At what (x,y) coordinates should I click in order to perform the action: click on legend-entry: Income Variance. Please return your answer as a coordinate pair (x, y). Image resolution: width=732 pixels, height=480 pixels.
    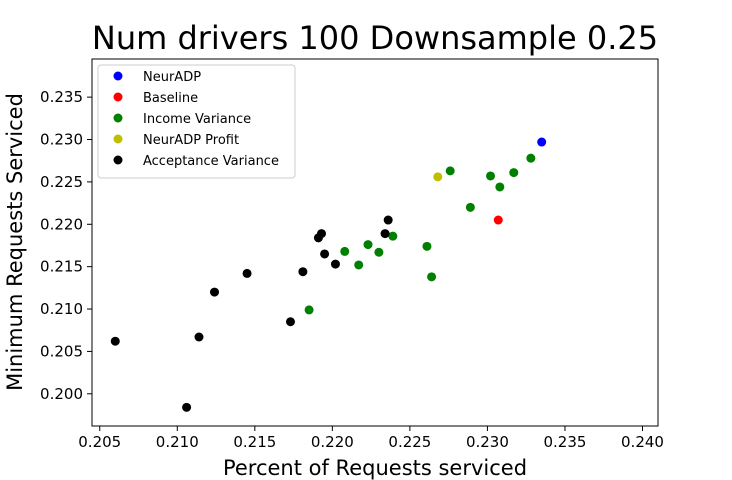
    Looking at the image, I should click on (197, 119).